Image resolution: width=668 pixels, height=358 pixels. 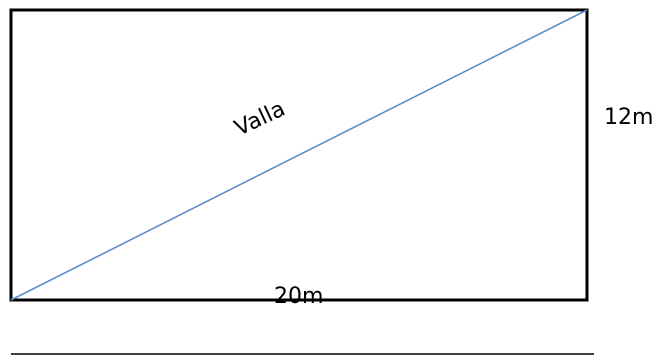 I want to click on diagonal-label: Valla, so click(x=260, y=119).